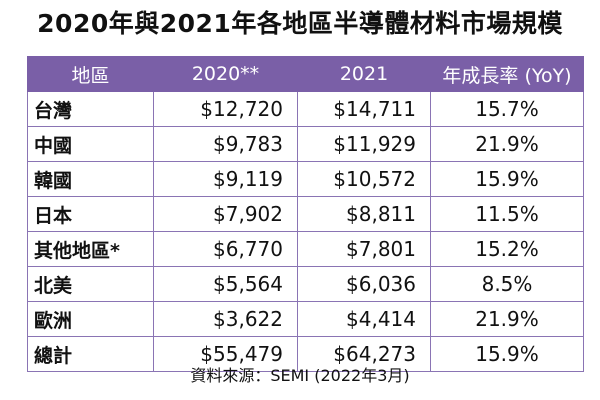 This screenshot has height=400, width=600. I want to click on table-title: 2020年與2021年各地區半導體材料市場規模, so click(300, 23).